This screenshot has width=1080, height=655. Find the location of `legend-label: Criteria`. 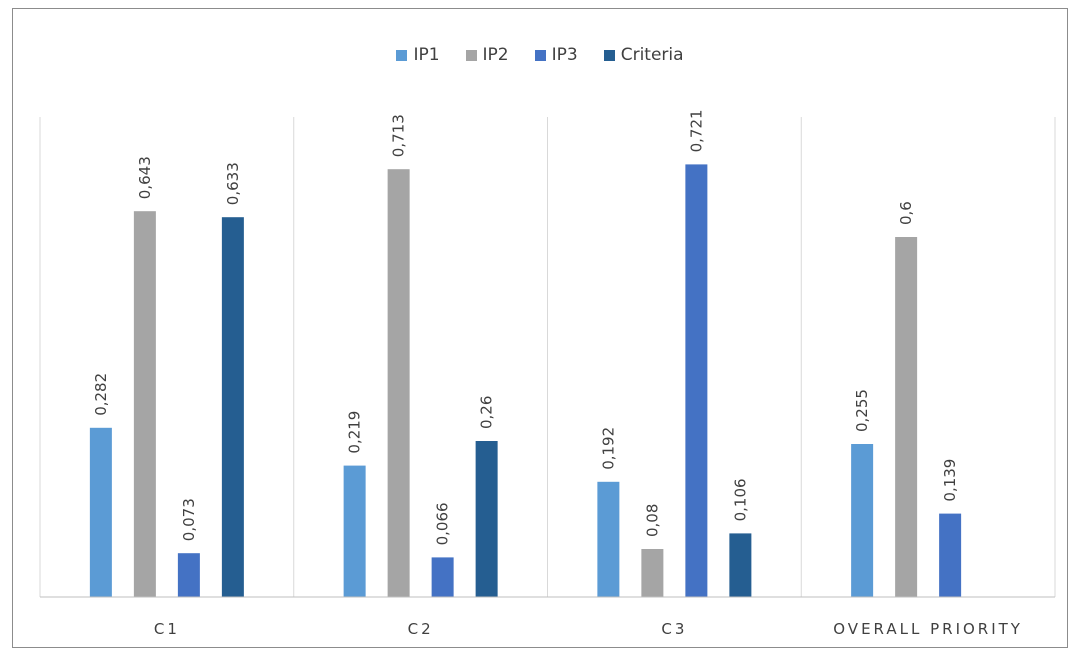

legend-label: Criteria is located at coordinates (652, 55).